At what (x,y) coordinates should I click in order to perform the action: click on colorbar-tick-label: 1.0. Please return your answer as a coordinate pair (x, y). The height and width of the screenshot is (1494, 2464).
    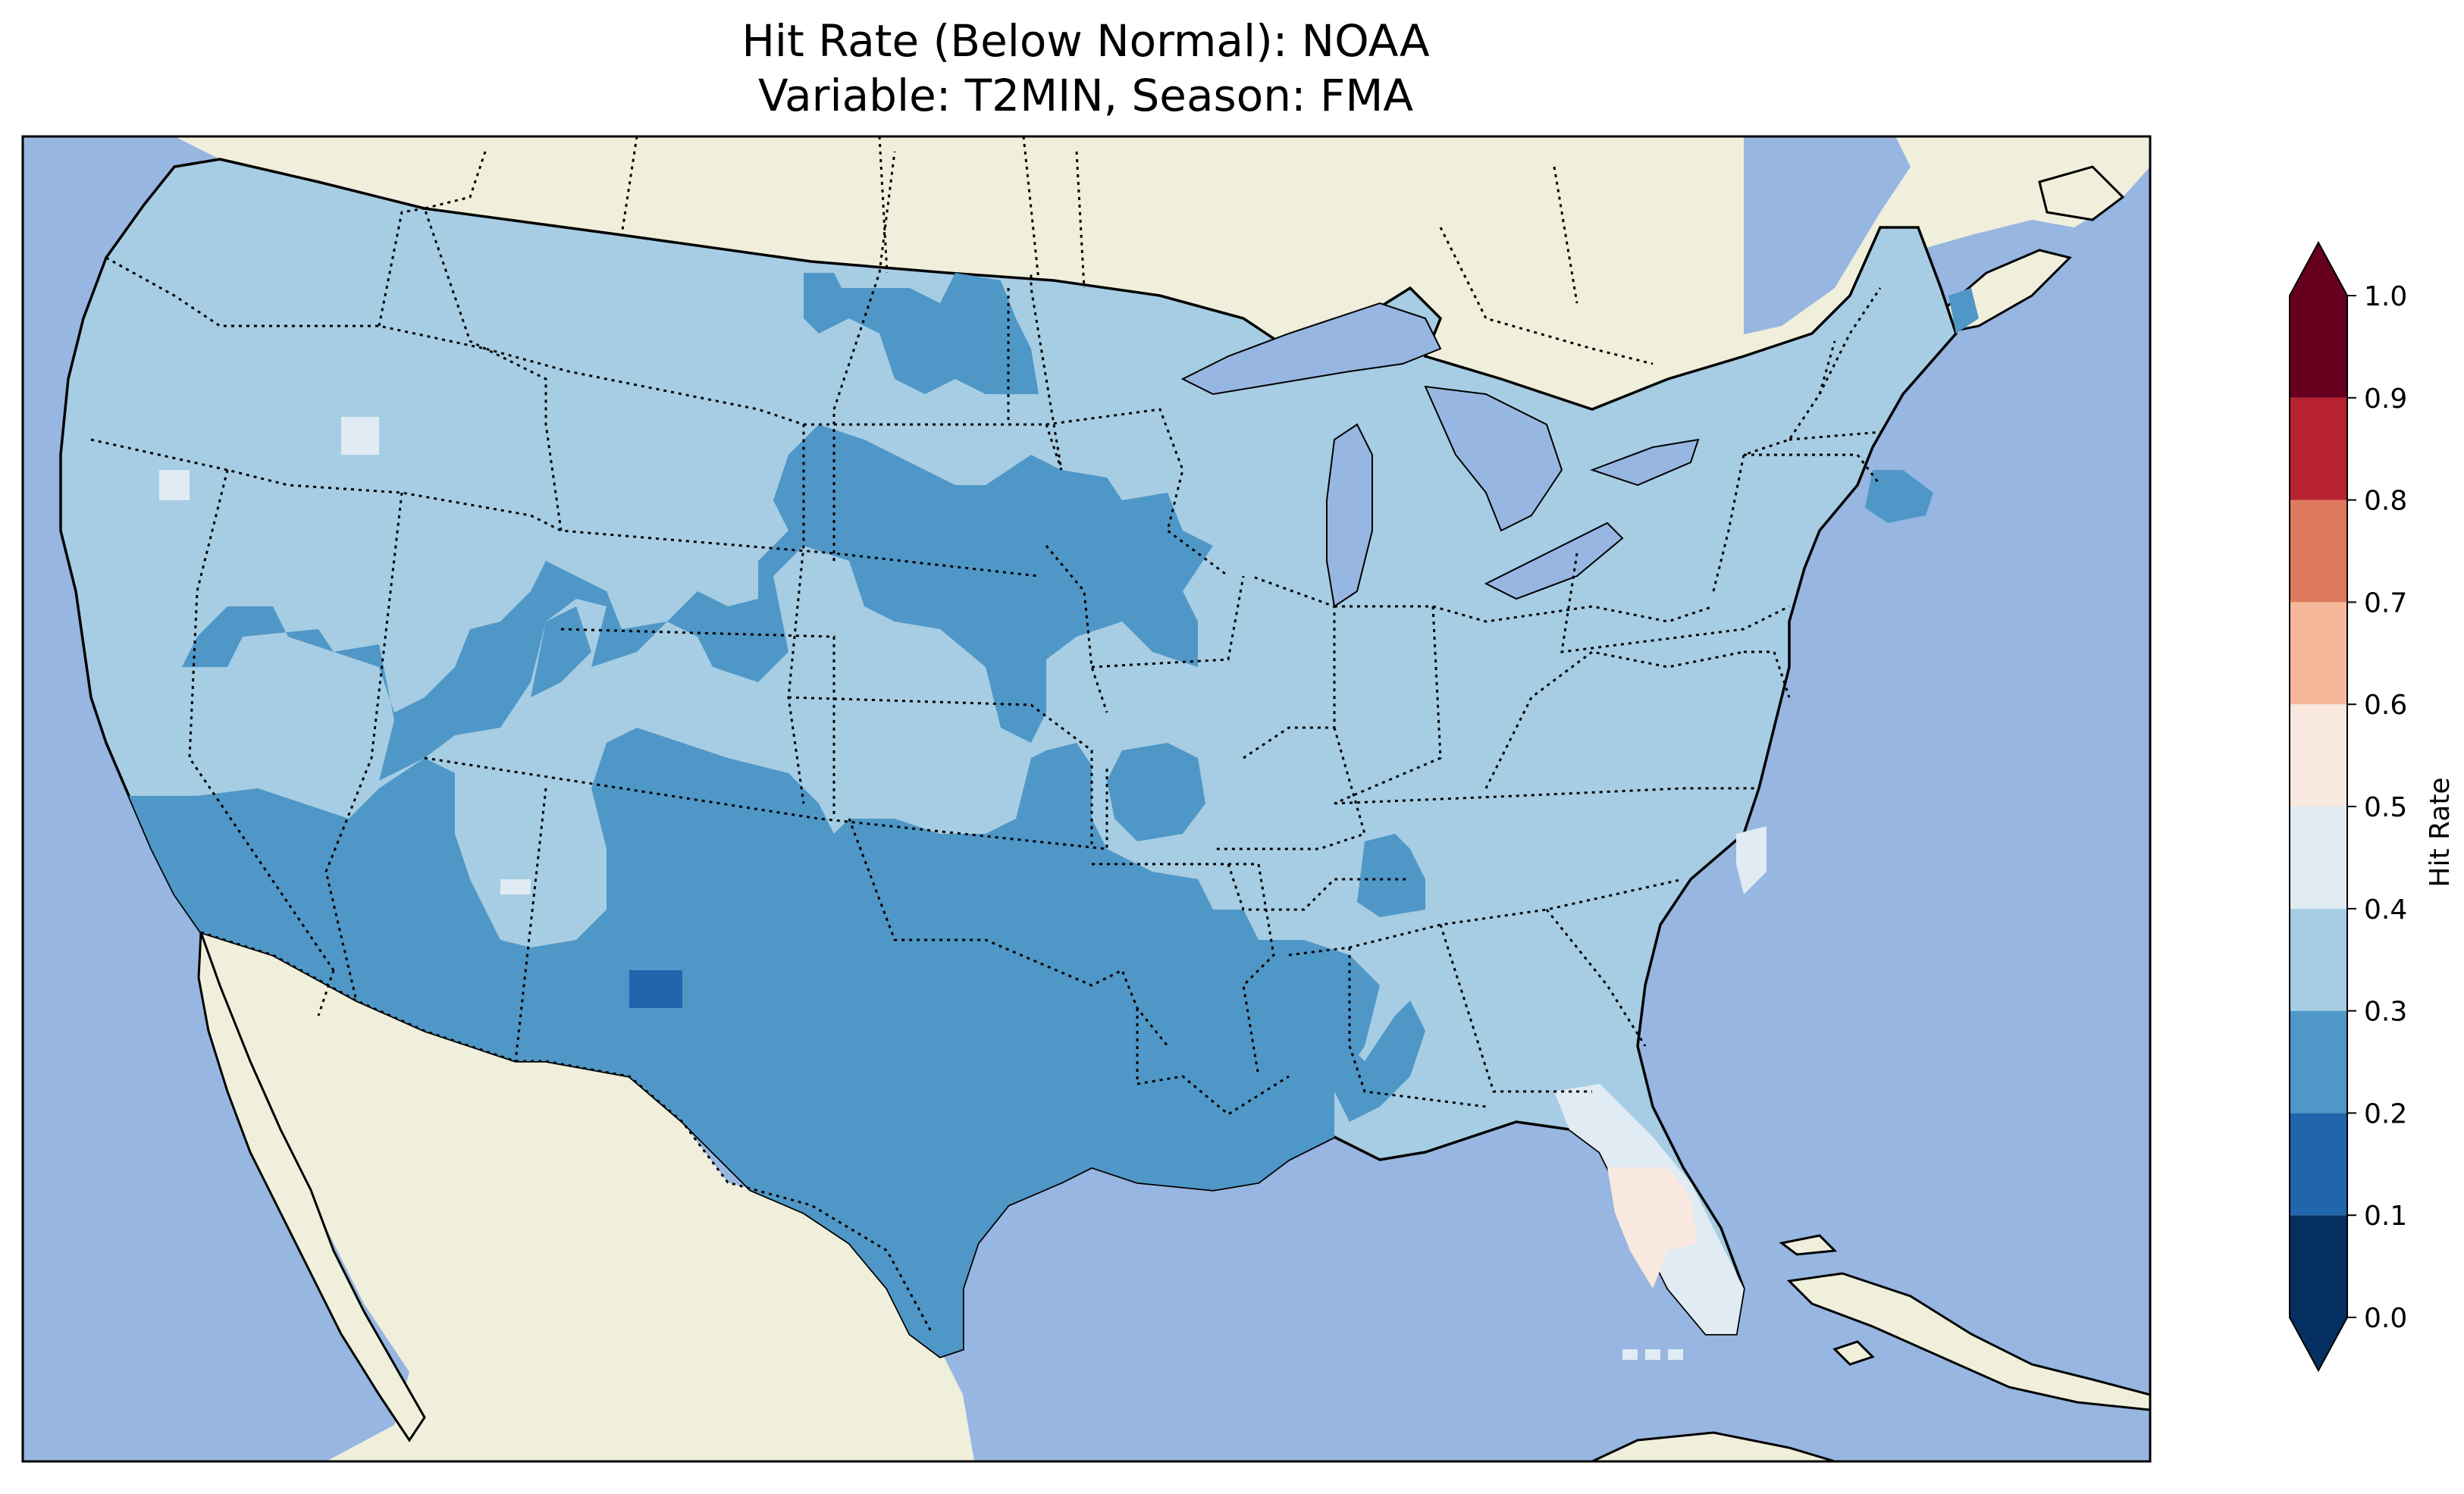
    Looking at the image, I should click on (2385, 296).